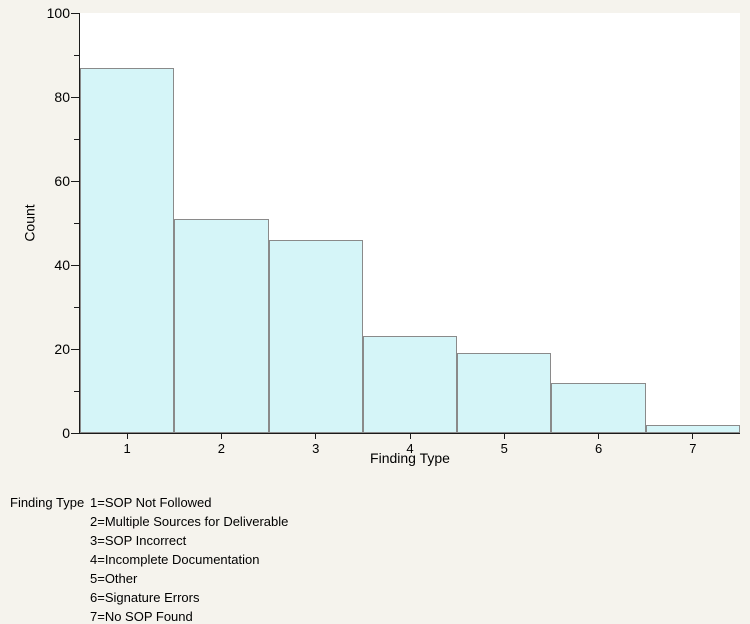 This screenshot has width=750, height=624. I want to click on x-axis-title: Finding Type, so click(410, 458).